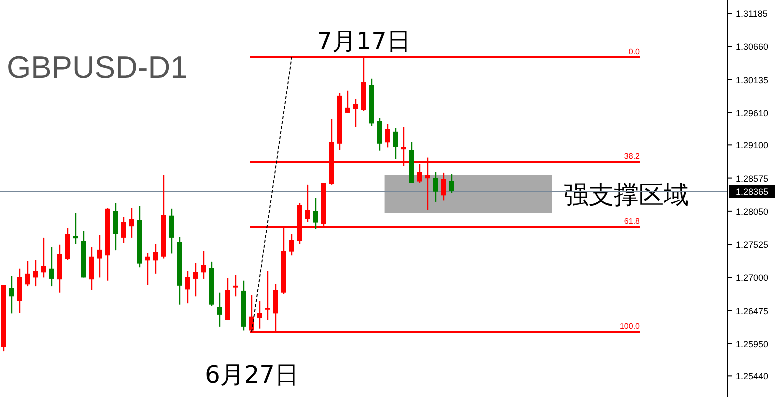  Describe the element at coordinates (634, 51) in the screenshot. I see `annotation: 0.0` at that location.